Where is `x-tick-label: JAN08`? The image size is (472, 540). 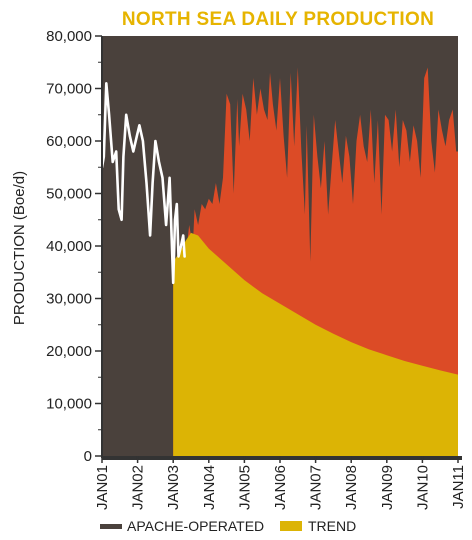 x-tick-label: JAN08 is located at coordinates (351, 487).